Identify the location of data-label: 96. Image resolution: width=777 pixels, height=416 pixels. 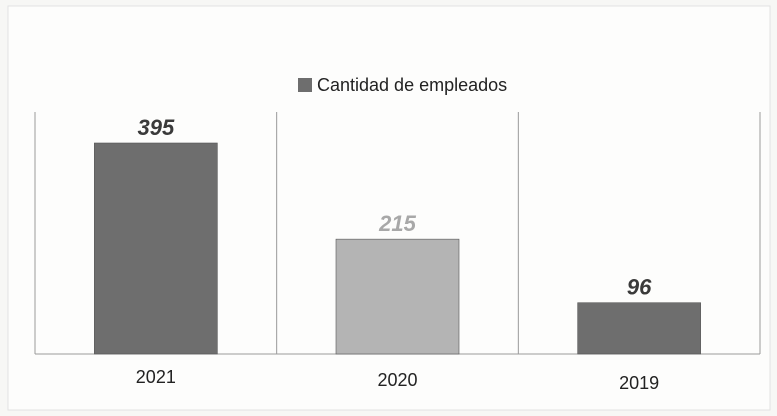
(639, 287).